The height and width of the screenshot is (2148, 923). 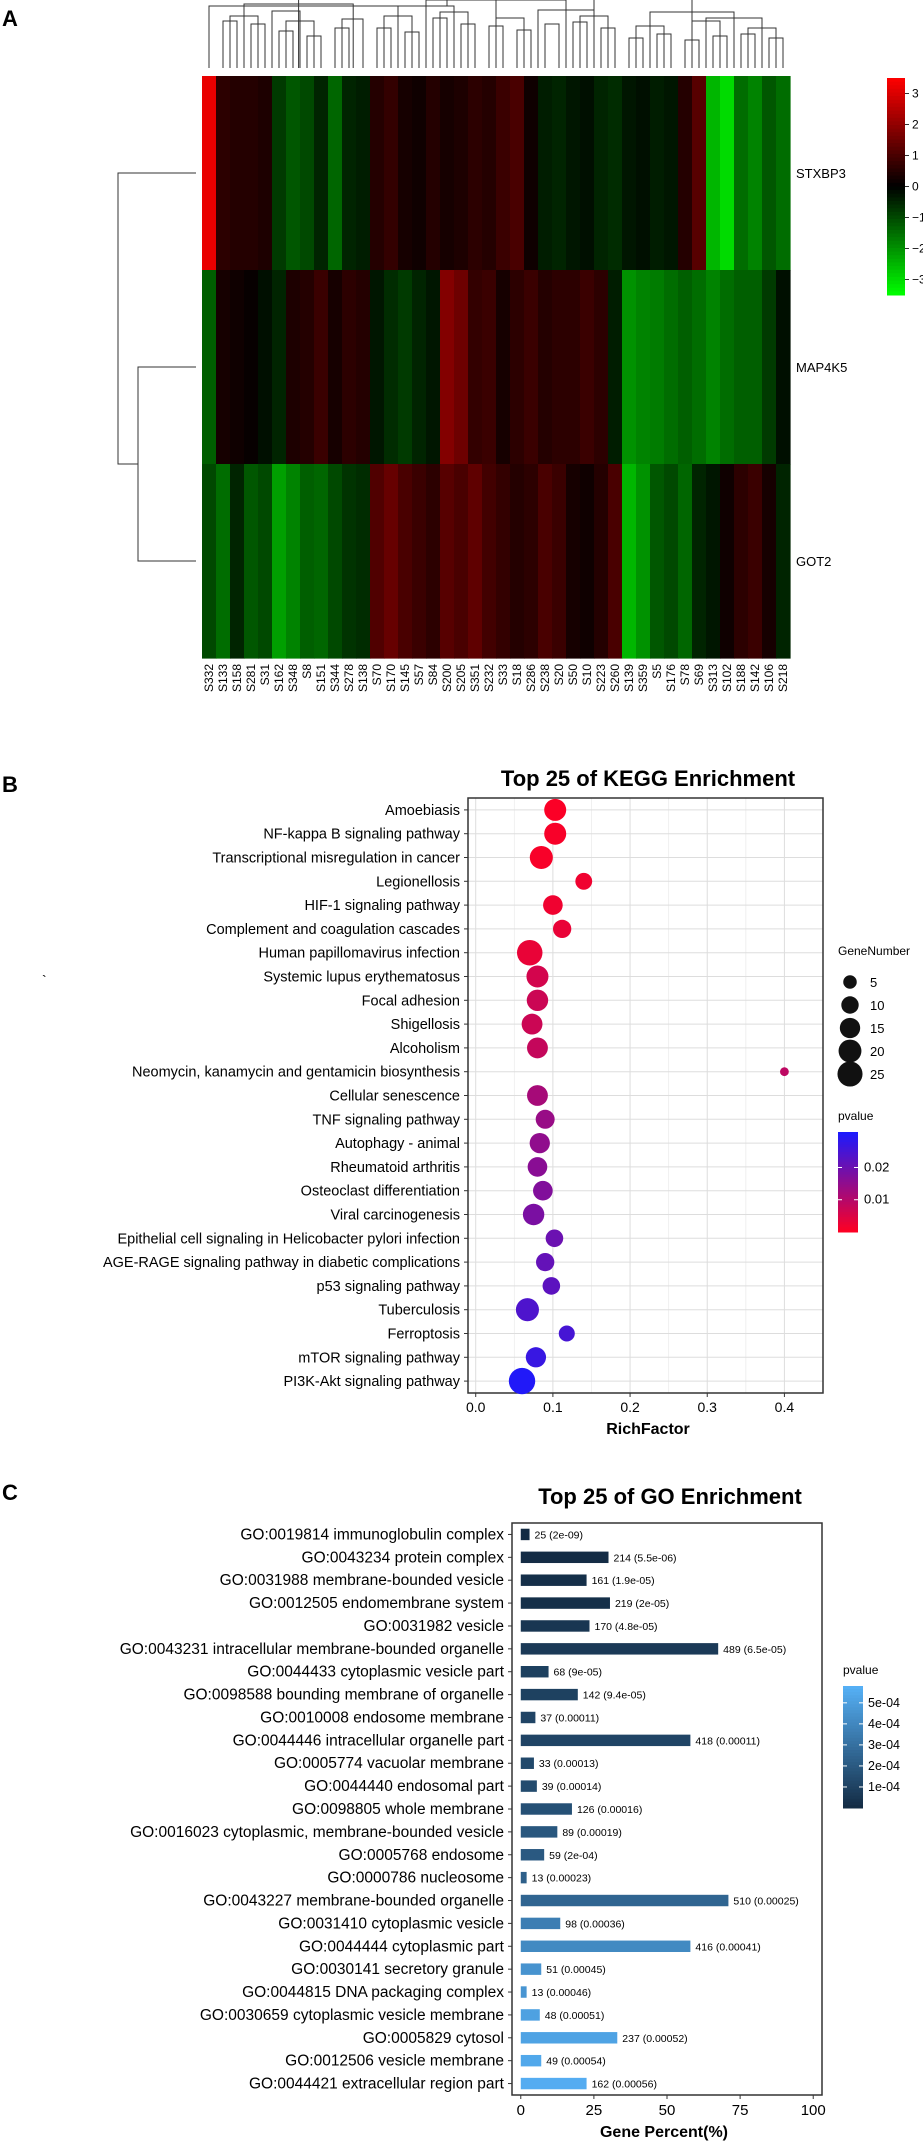 What do you see at coordinates (489, 678) in the screenshot?
I see `column-label: S232` at bounding box center [489, 678].